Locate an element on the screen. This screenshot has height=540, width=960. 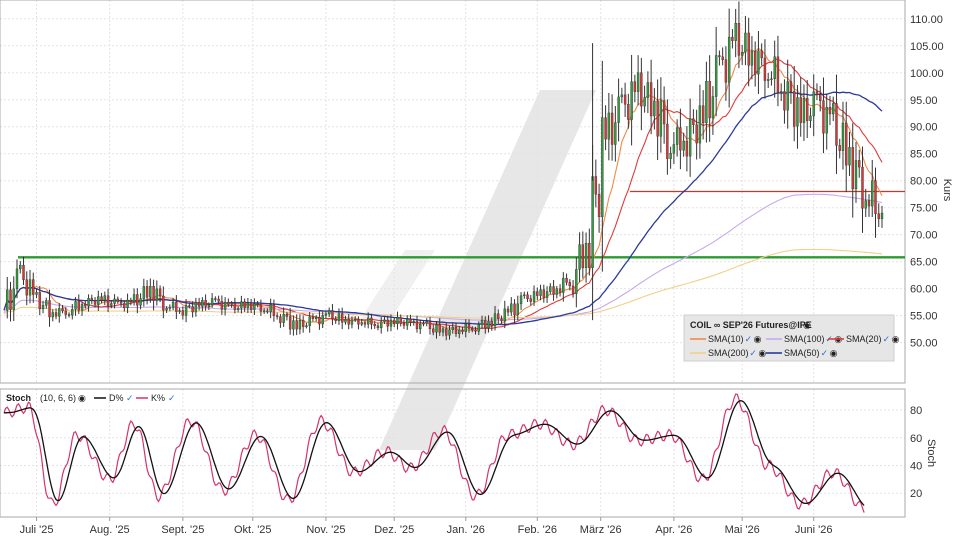
x-tick-label: Juli '25 is located at coordinates (37, 530).